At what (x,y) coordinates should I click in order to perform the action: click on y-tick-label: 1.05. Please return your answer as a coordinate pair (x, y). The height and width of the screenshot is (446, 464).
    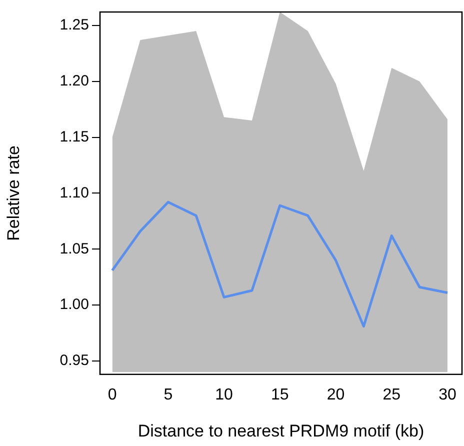
    Looking at the image, I should click on (74, 249).